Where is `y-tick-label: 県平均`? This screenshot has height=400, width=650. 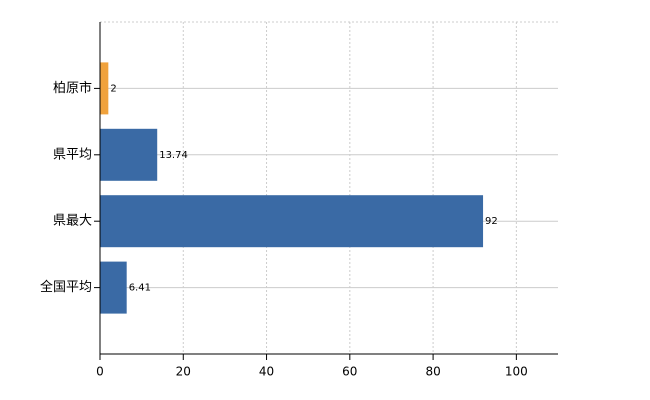 y-tick-label: 県平均 is located at coordinates (72, 154).